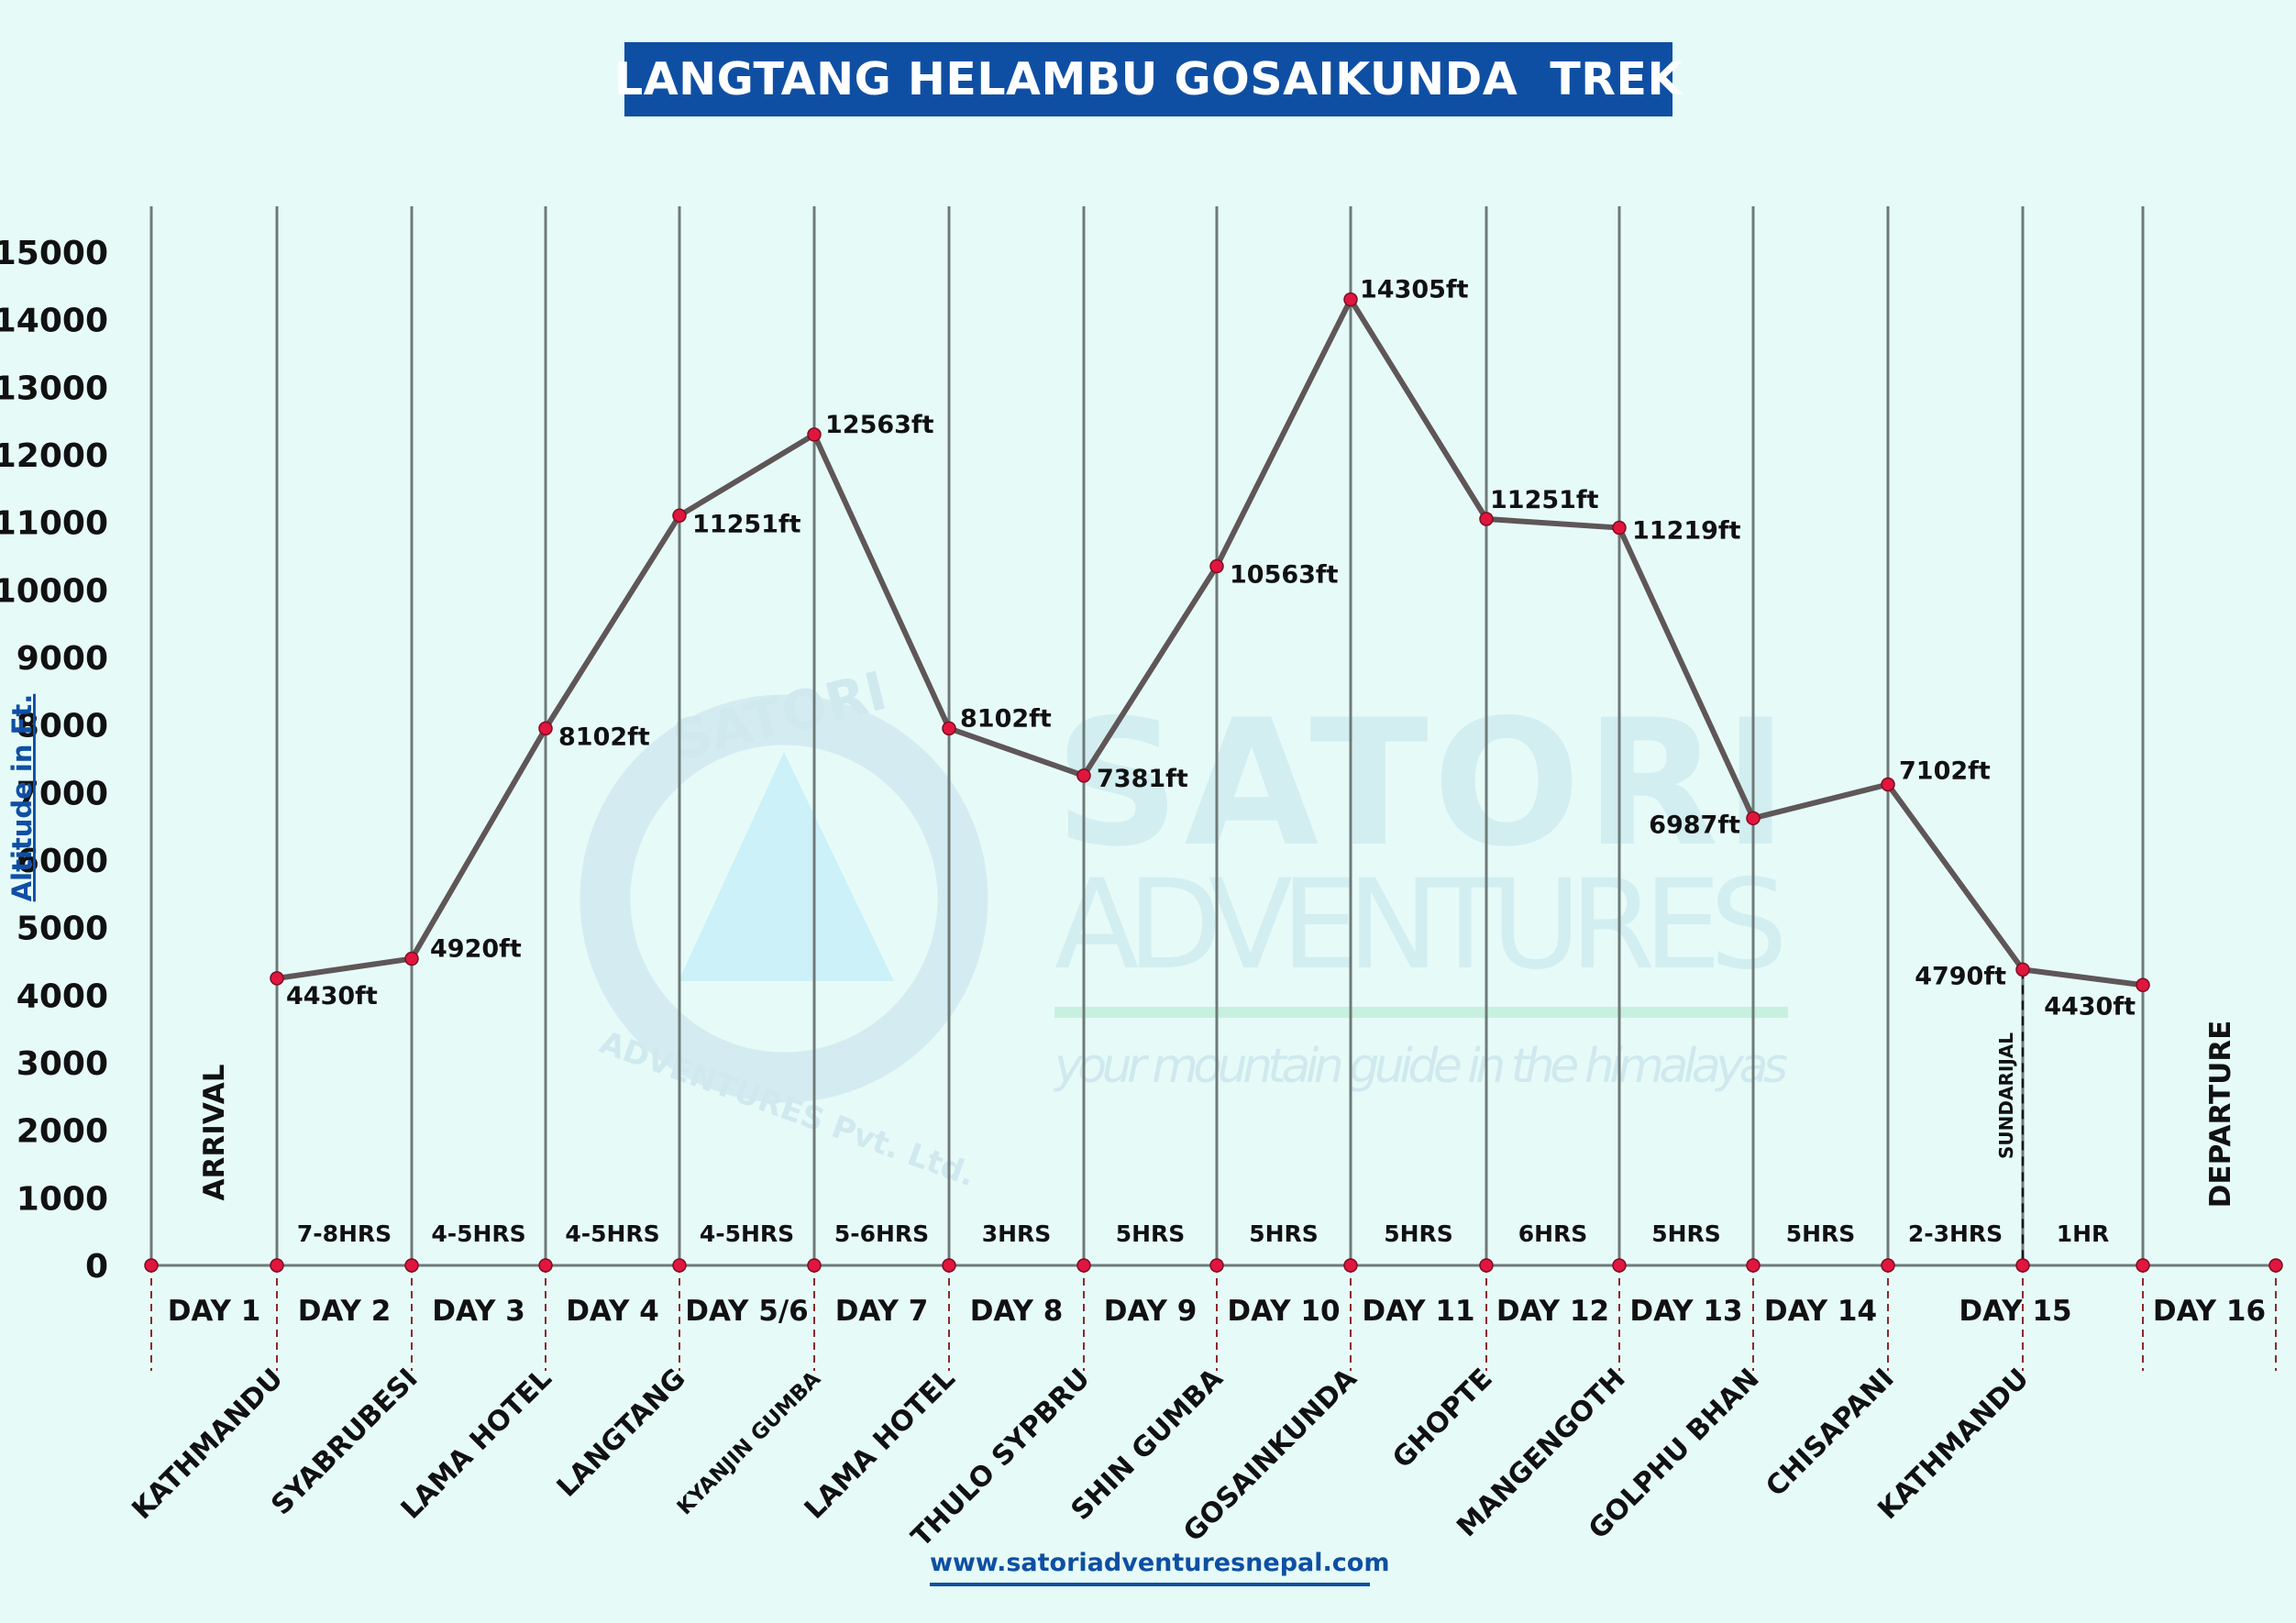  Describe the element at coordinates (1685, 1311) in the screenshot. I see `day-label: DAY 13` at that location.